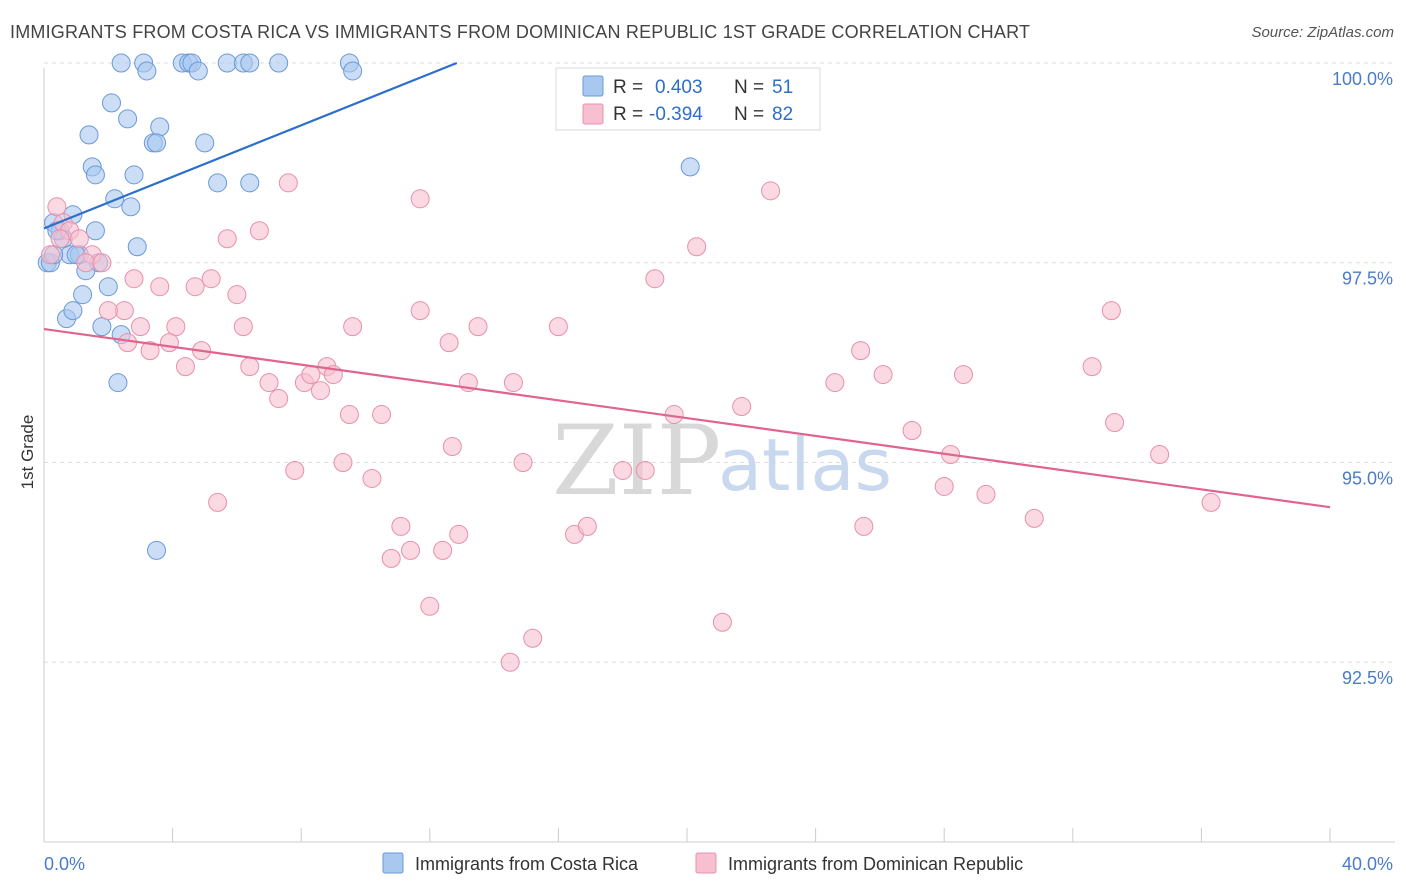  What do you see at coordinates (679, 87) in the screenshot?
I see `legend-r-value-1: 0.403` at bounding box center [679, 87].